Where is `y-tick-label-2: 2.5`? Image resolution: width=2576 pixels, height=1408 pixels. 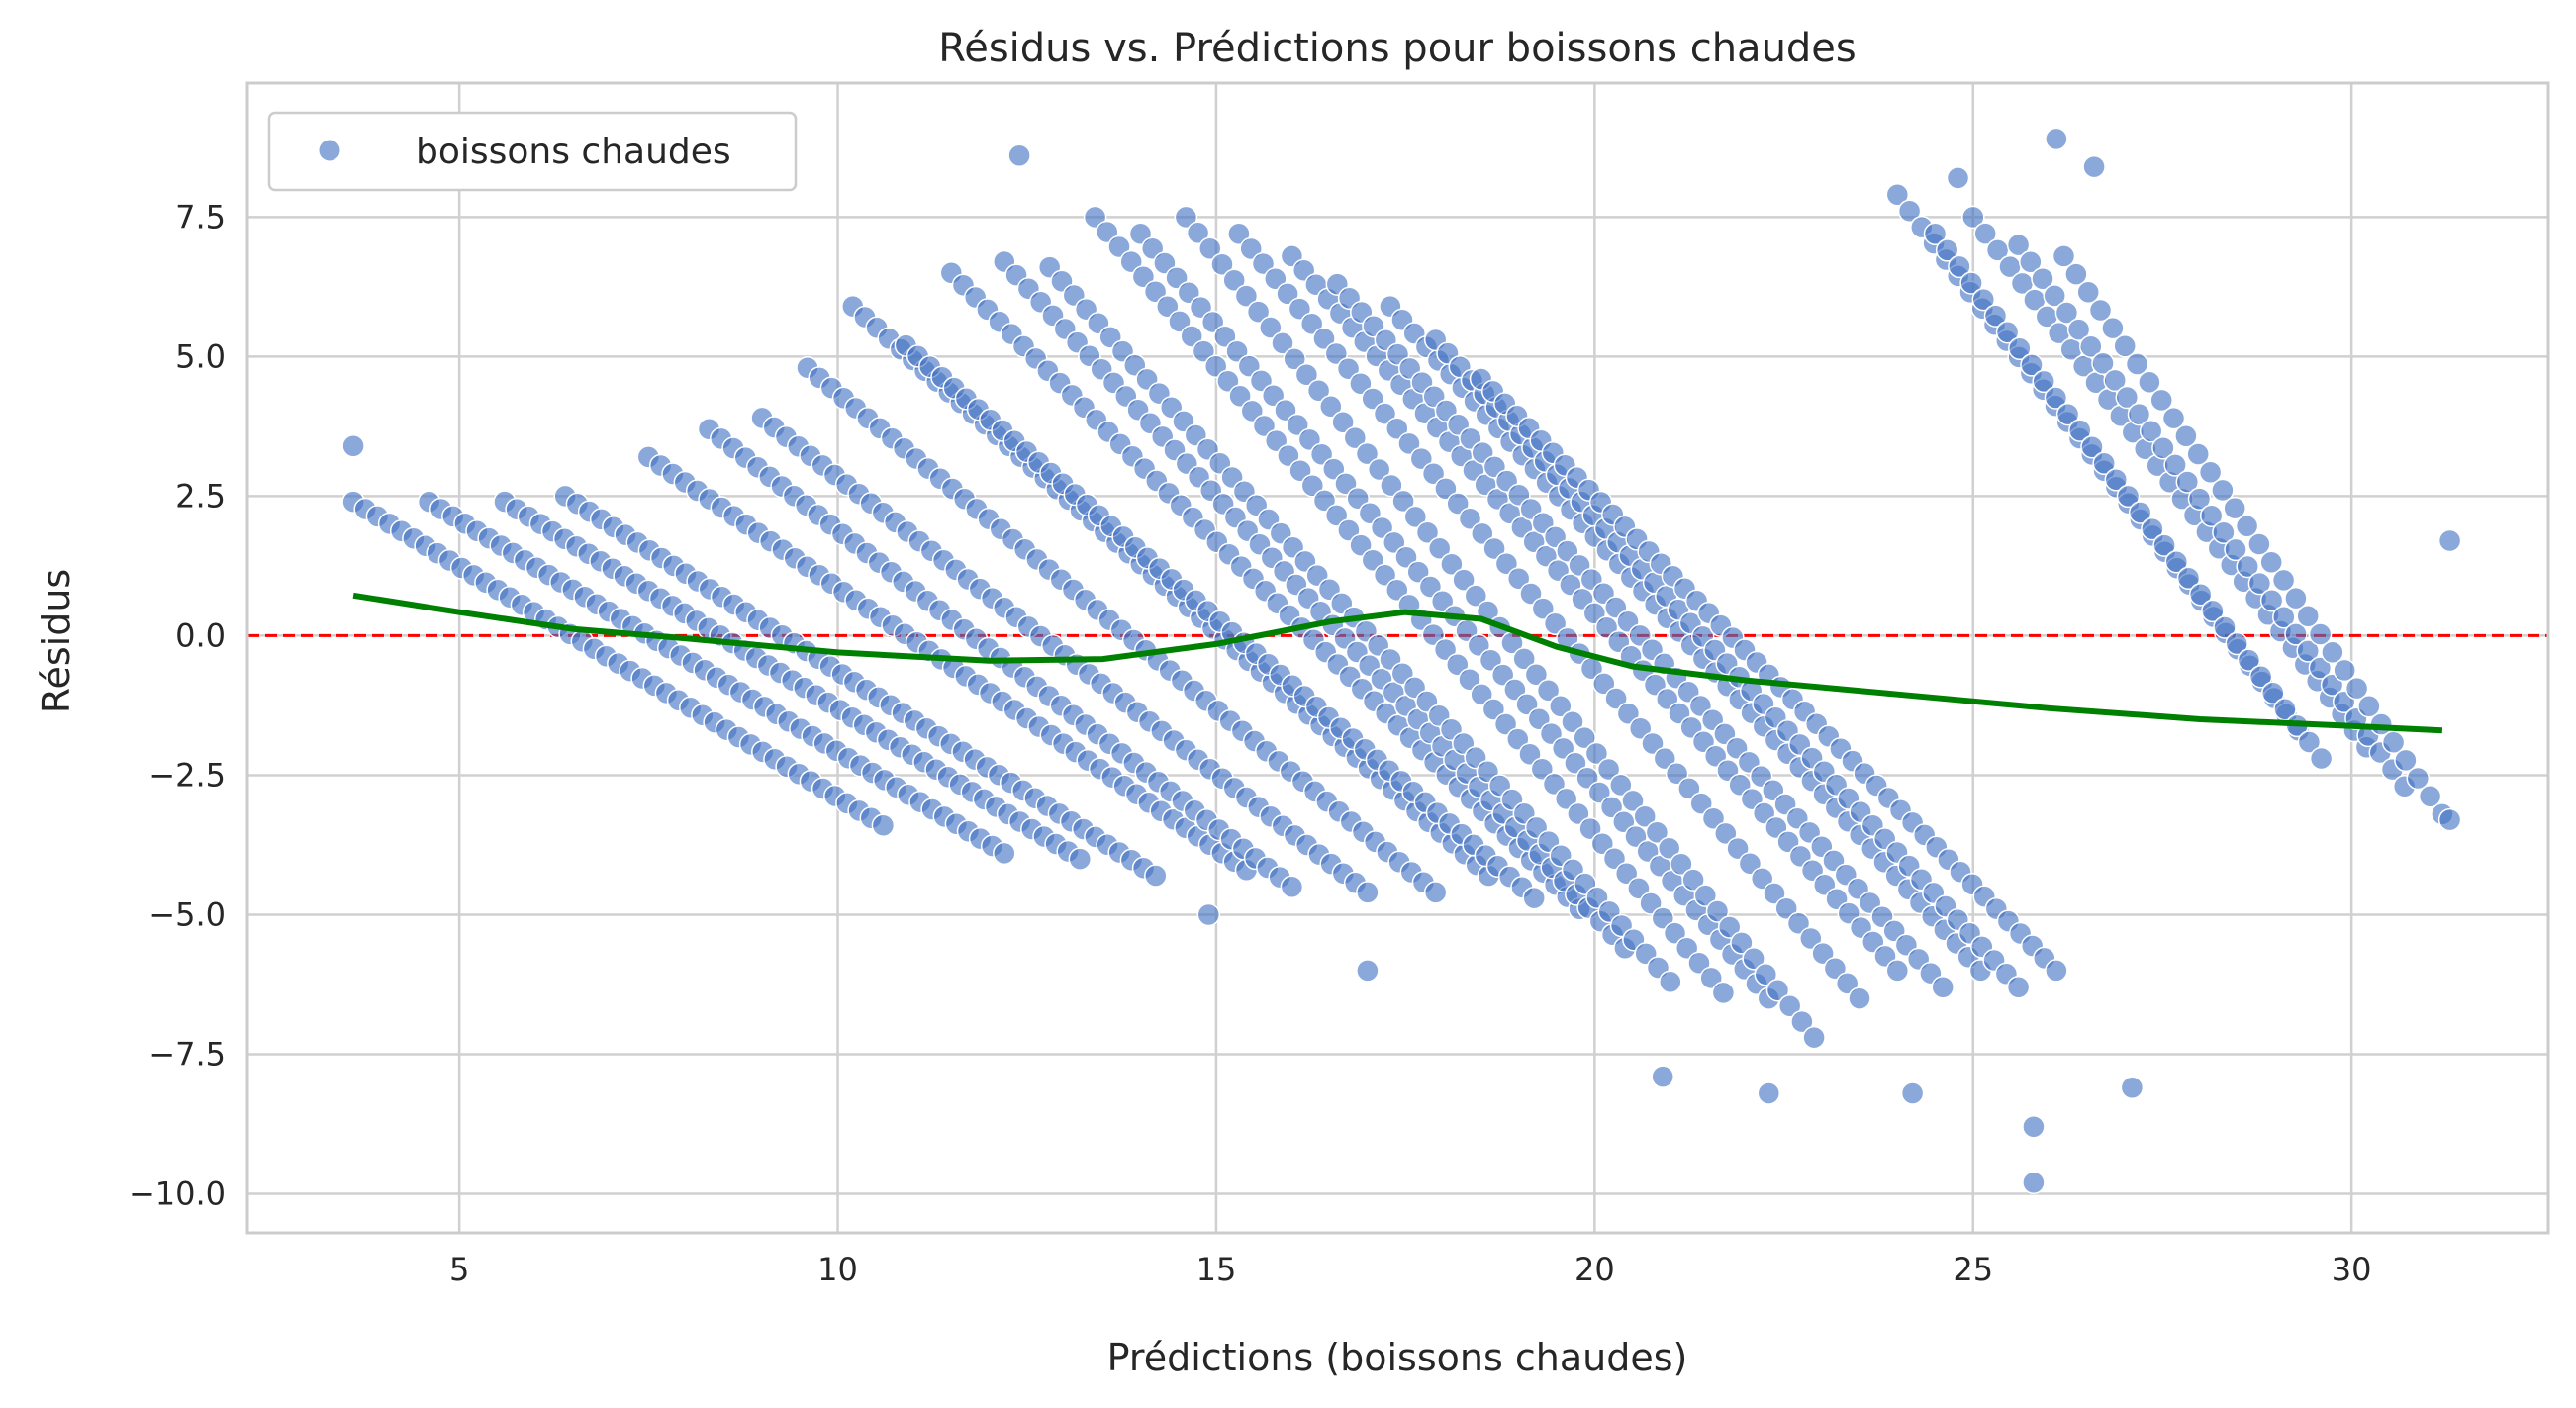
y-tick-label-2: 2.5 is located at coordinates (200, 496).